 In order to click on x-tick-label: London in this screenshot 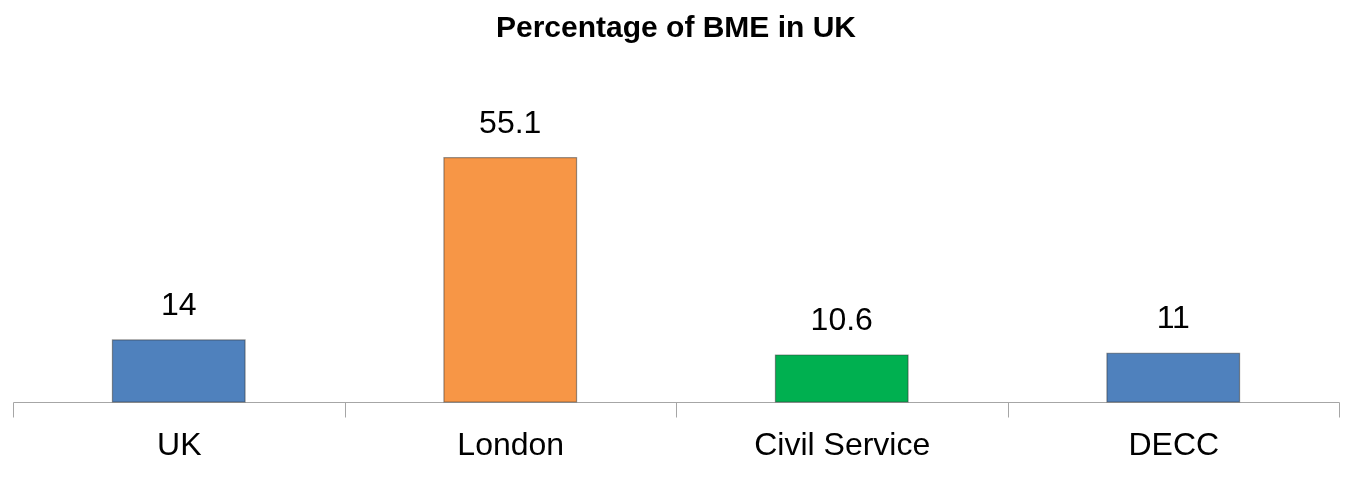, I will do `click(511, 443)`.